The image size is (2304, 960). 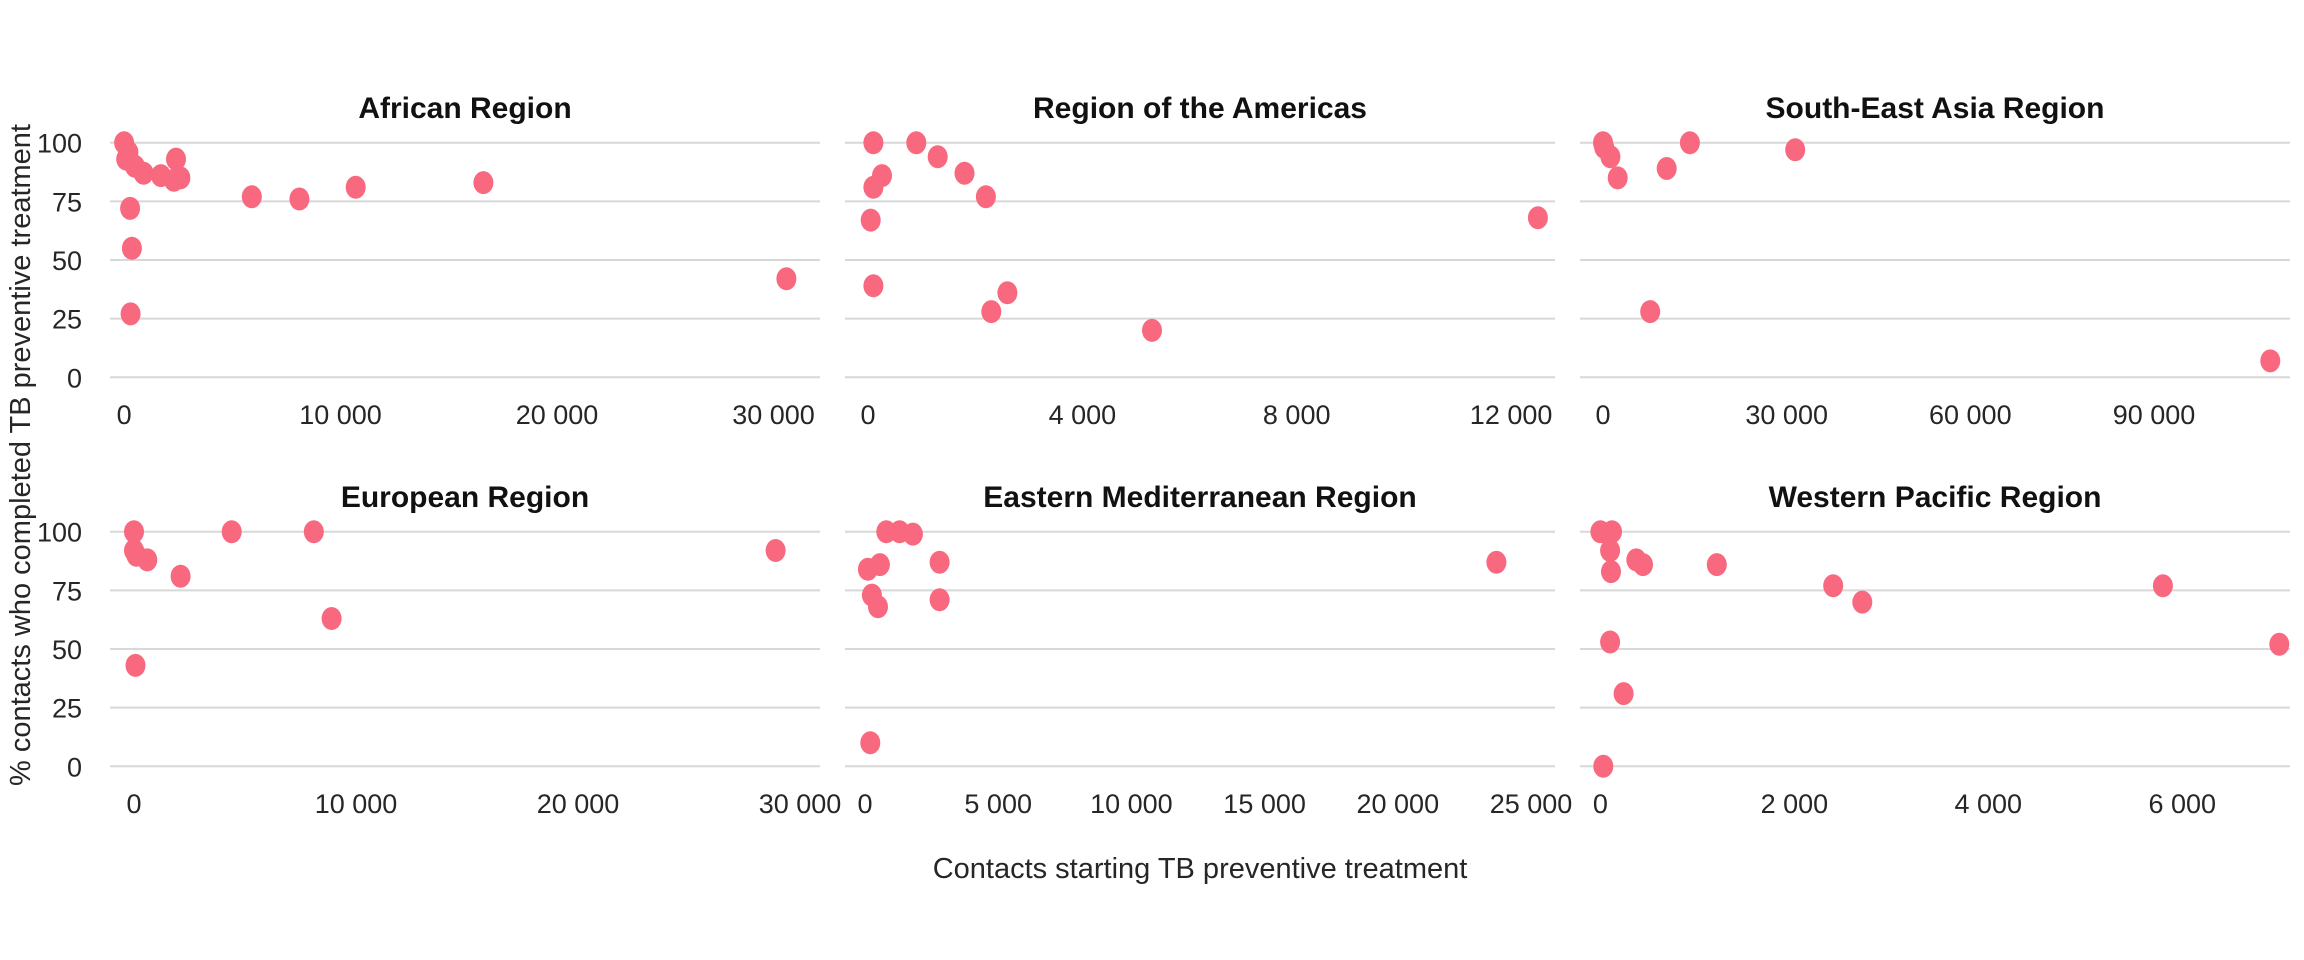 I want to click on y-tick-label: 50, so click(x=67, y=650).